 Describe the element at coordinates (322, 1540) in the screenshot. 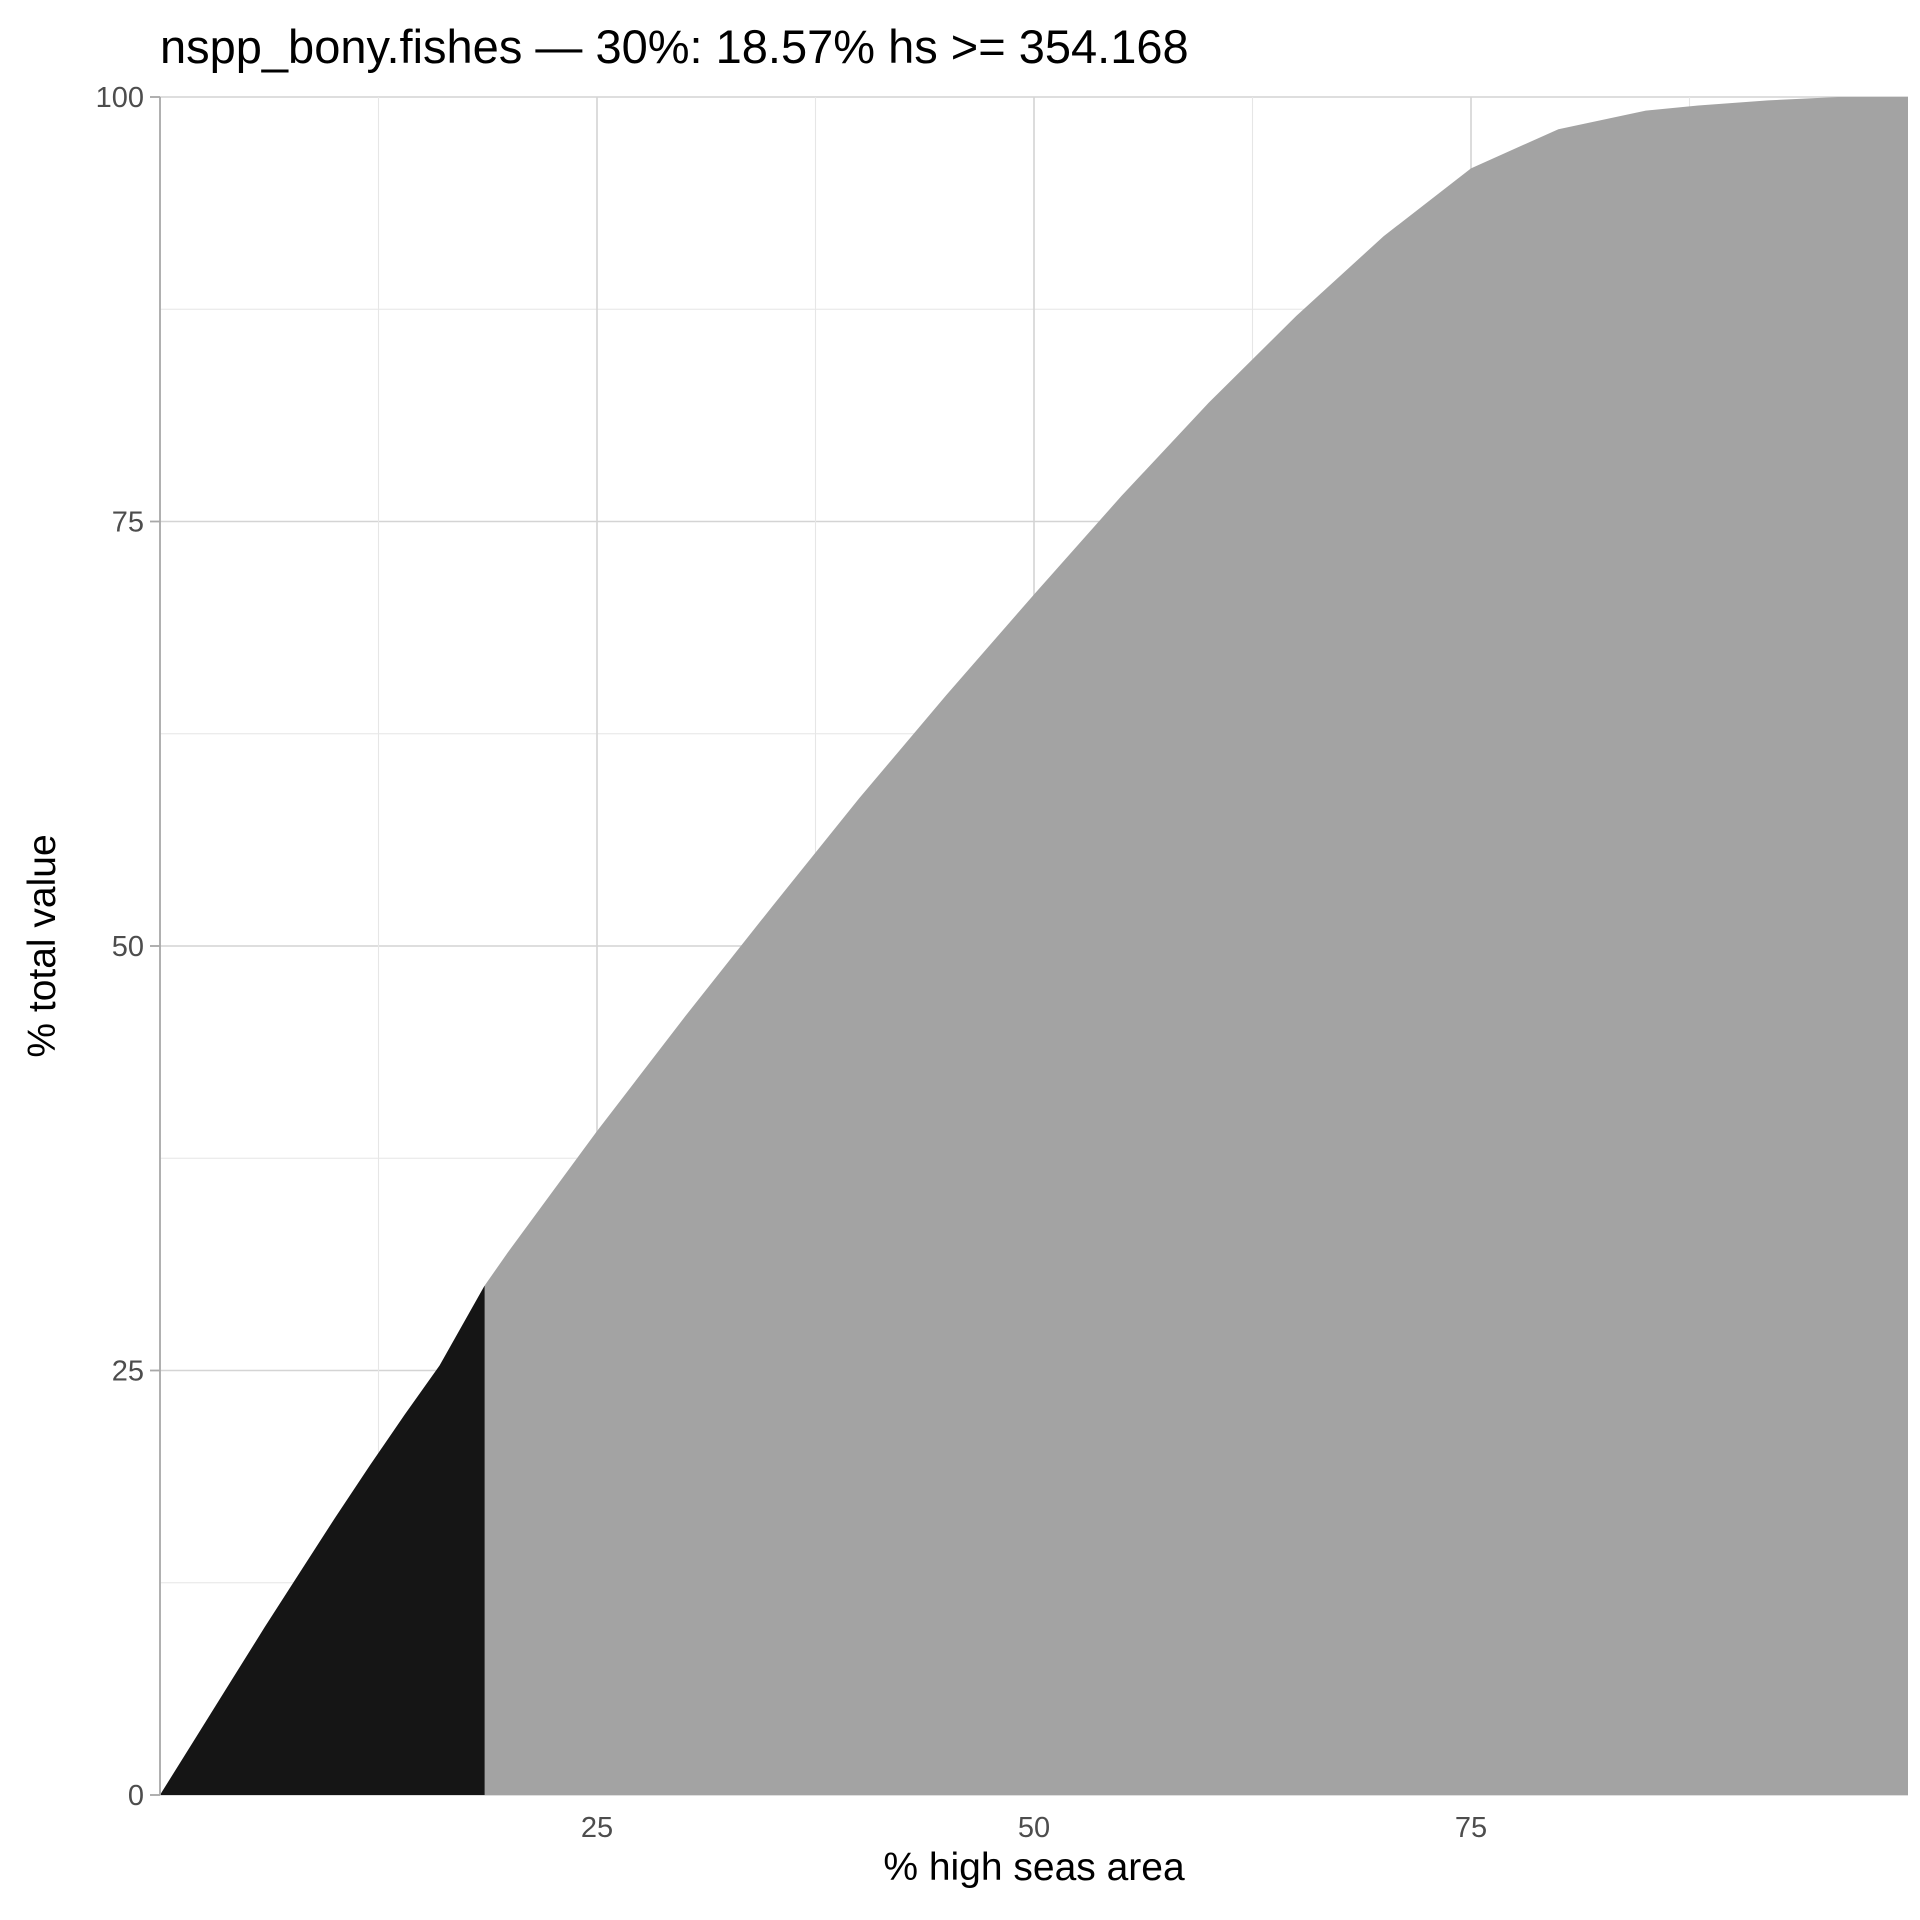

I see `area-highlighted` at that location.